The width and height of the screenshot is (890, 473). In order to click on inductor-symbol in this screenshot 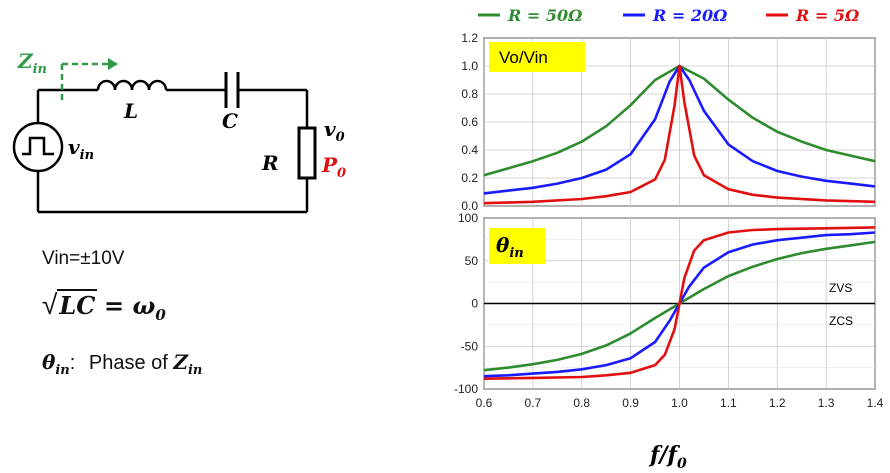, I will do `click(132, 85)`.